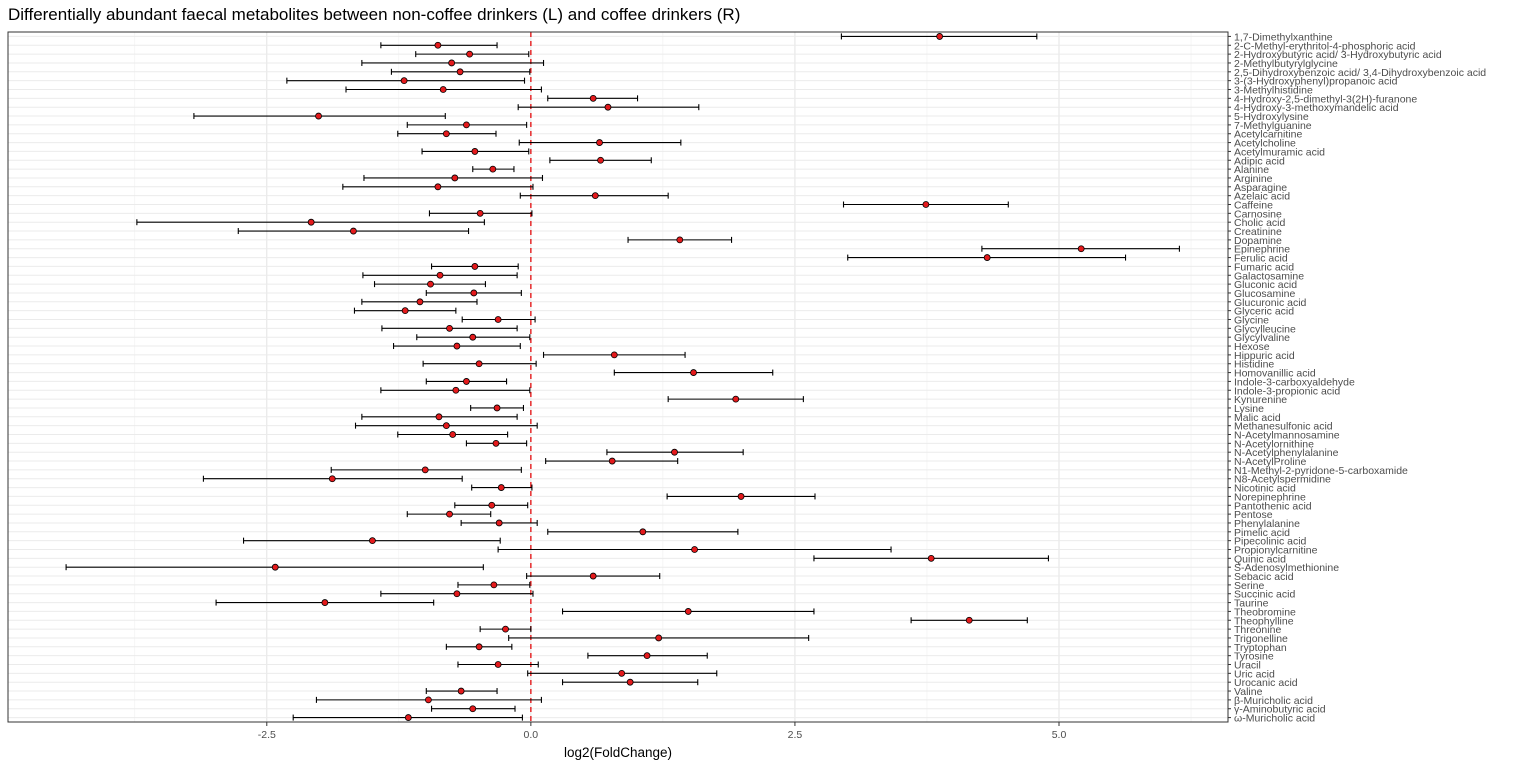 Image resolution: width=1536 pixels, height=773 pixels. Describe the element at coordinates (1253, 515) in the screenshot. I see `y-tick-label: Pentose` at that location.